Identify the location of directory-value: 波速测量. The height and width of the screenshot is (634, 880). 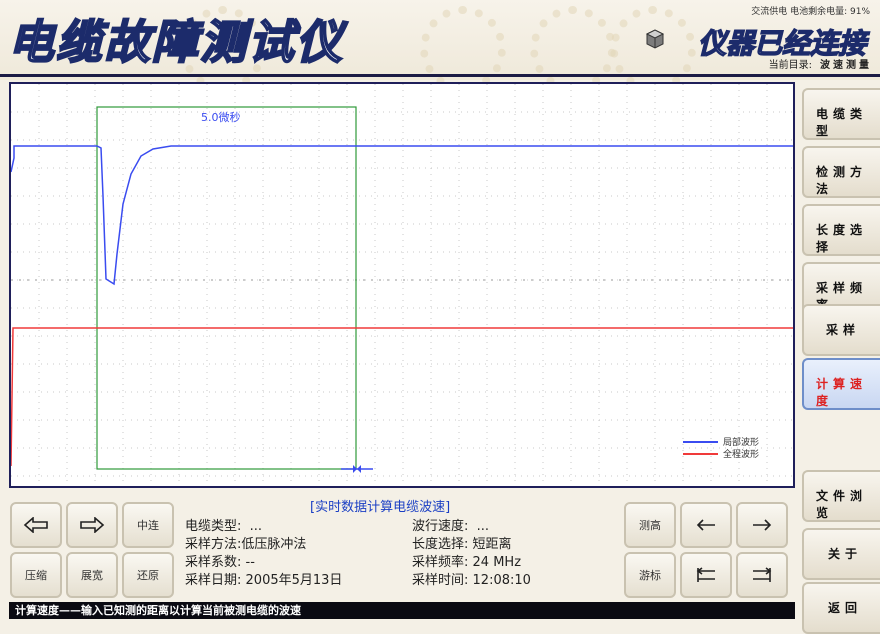
(846, 65).